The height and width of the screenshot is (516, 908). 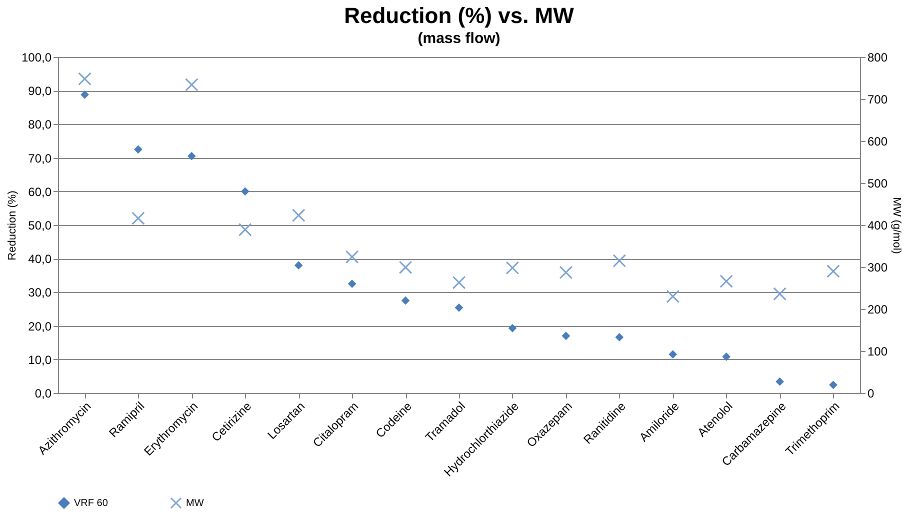 What do you see at coordinates (40, 91) in the screenshot?
I see `y-tick-label: 90,0` at bounding box center [40, 91].